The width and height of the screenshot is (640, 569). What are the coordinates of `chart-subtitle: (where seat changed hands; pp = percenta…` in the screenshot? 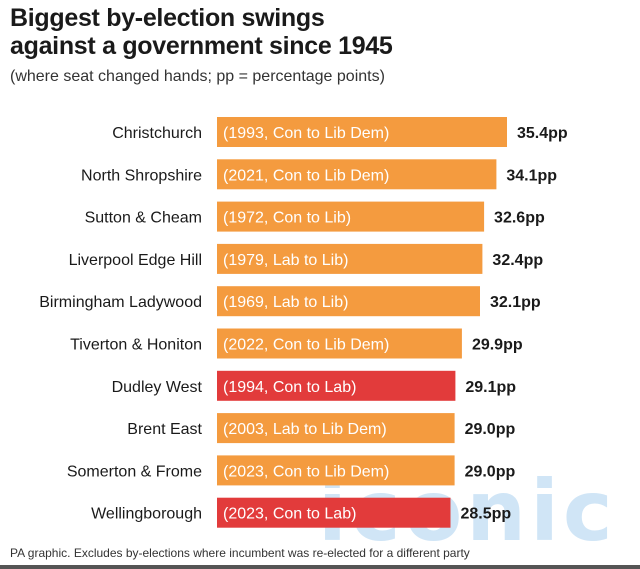 It's located at (197, 76).